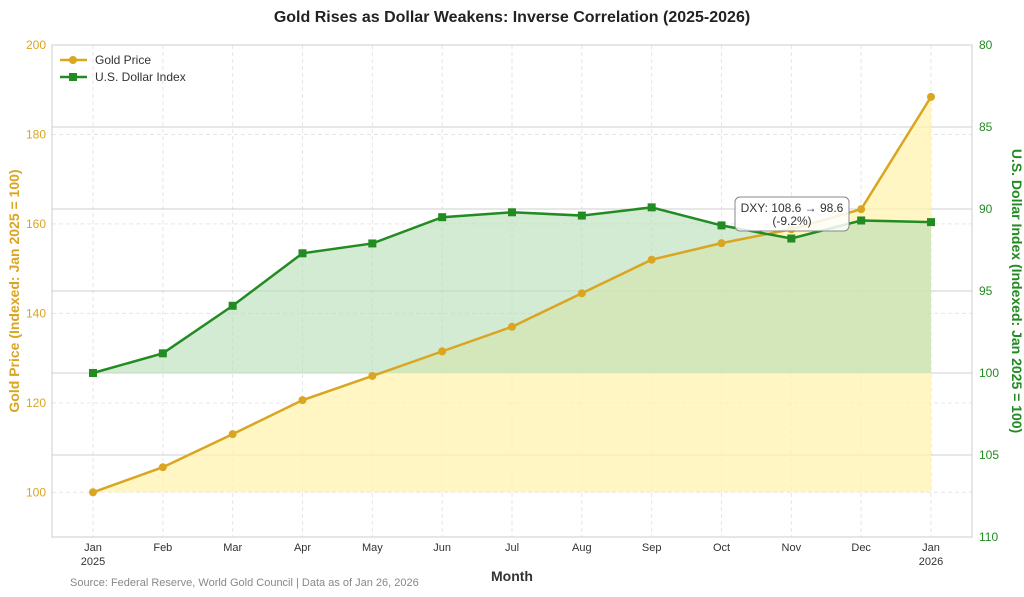 The image size is (1024, 597). Describe the element at coordinates (302, 548) in the screenshot. I see `x-tick-label: Apr` at that location.